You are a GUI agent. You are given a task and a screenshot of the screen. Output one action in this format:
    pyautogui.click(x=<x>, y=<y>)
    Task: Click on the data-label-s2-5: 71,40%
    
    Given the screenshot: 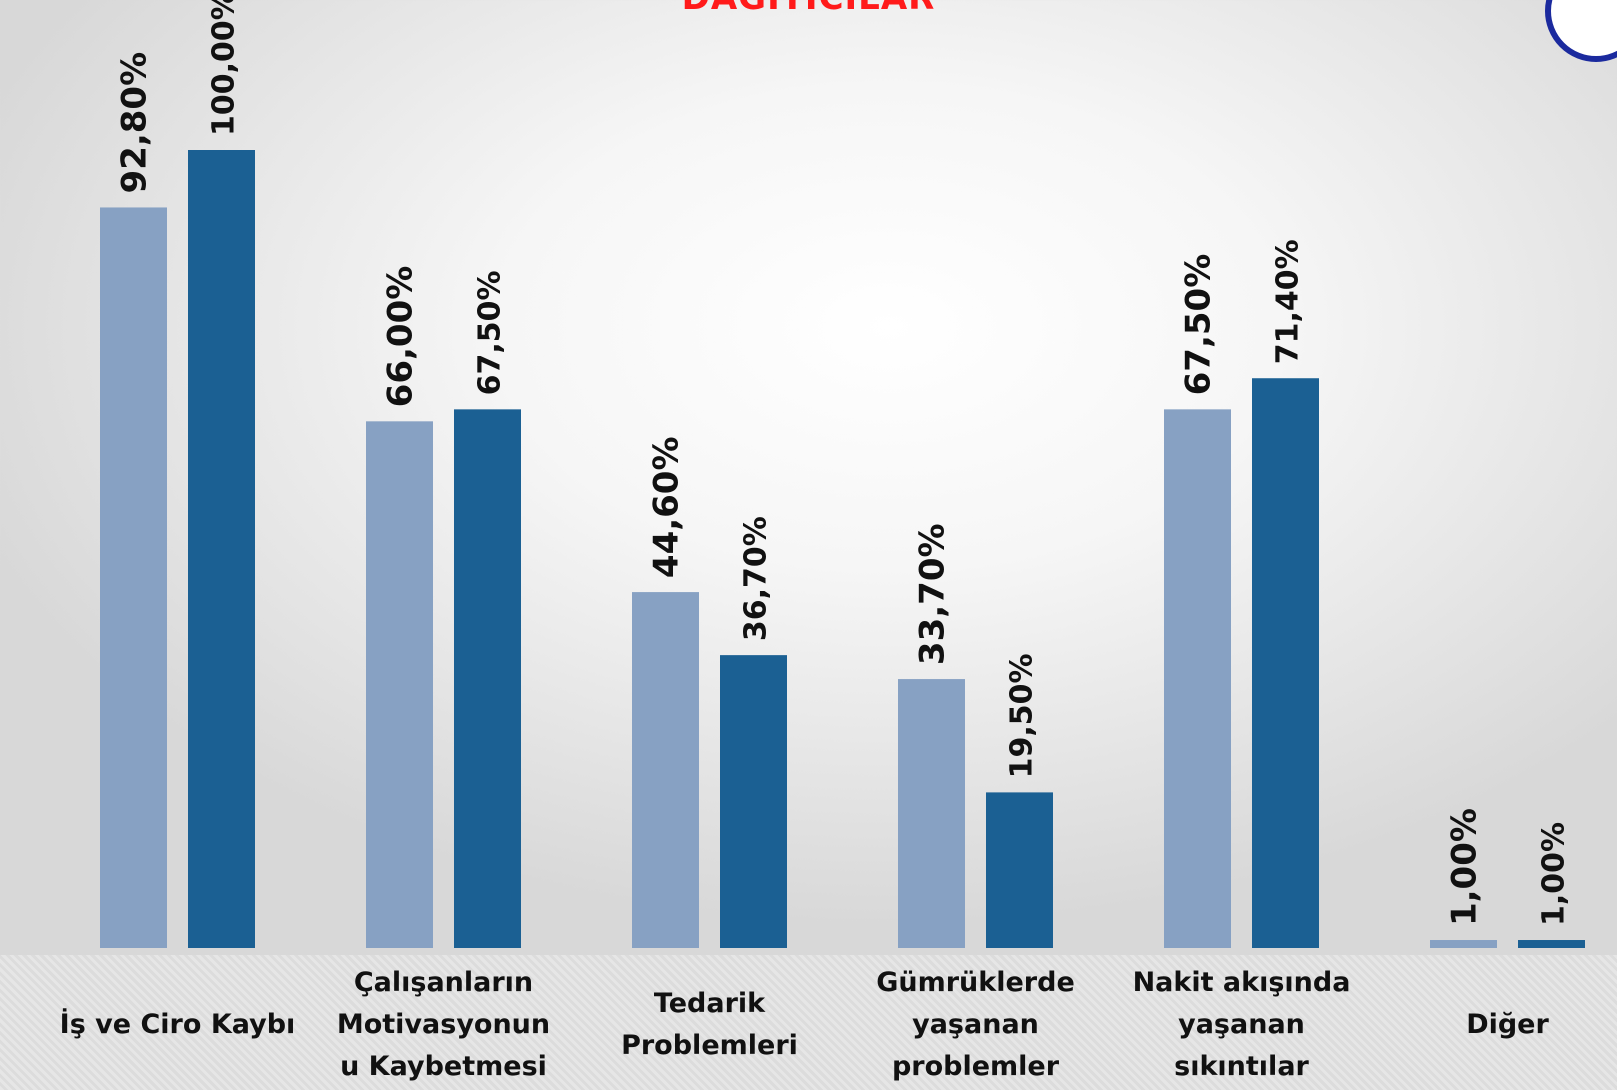 What is the action you would take?
    pyautogui.click(x=1288, y=301)
    